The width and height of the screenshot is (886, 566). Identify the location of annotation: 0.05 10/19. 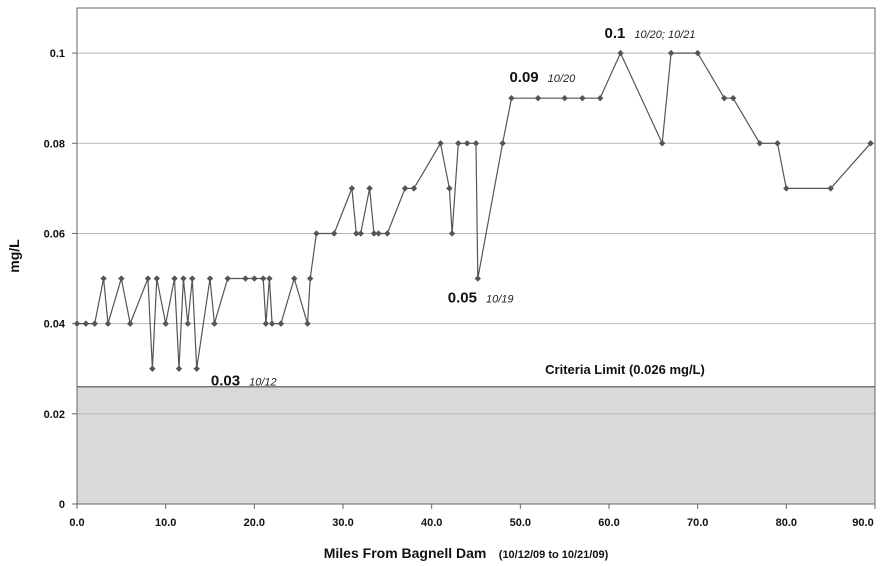
(481, 298).